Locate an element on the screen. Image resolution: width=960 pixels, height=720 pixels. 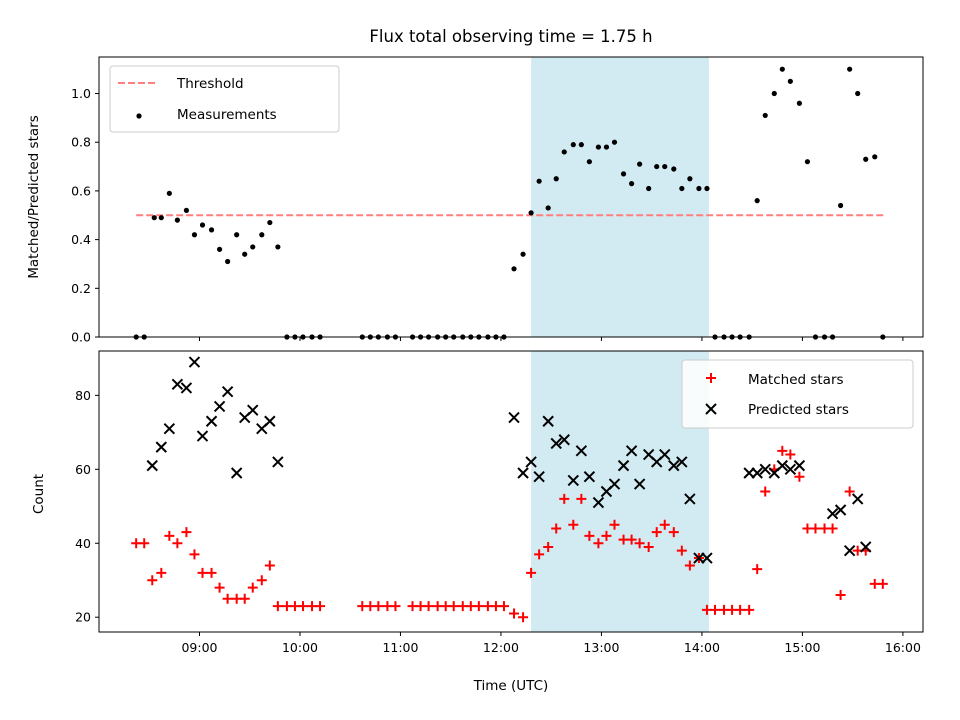
legend-matched-swatch is located at coordinates (711, 378).